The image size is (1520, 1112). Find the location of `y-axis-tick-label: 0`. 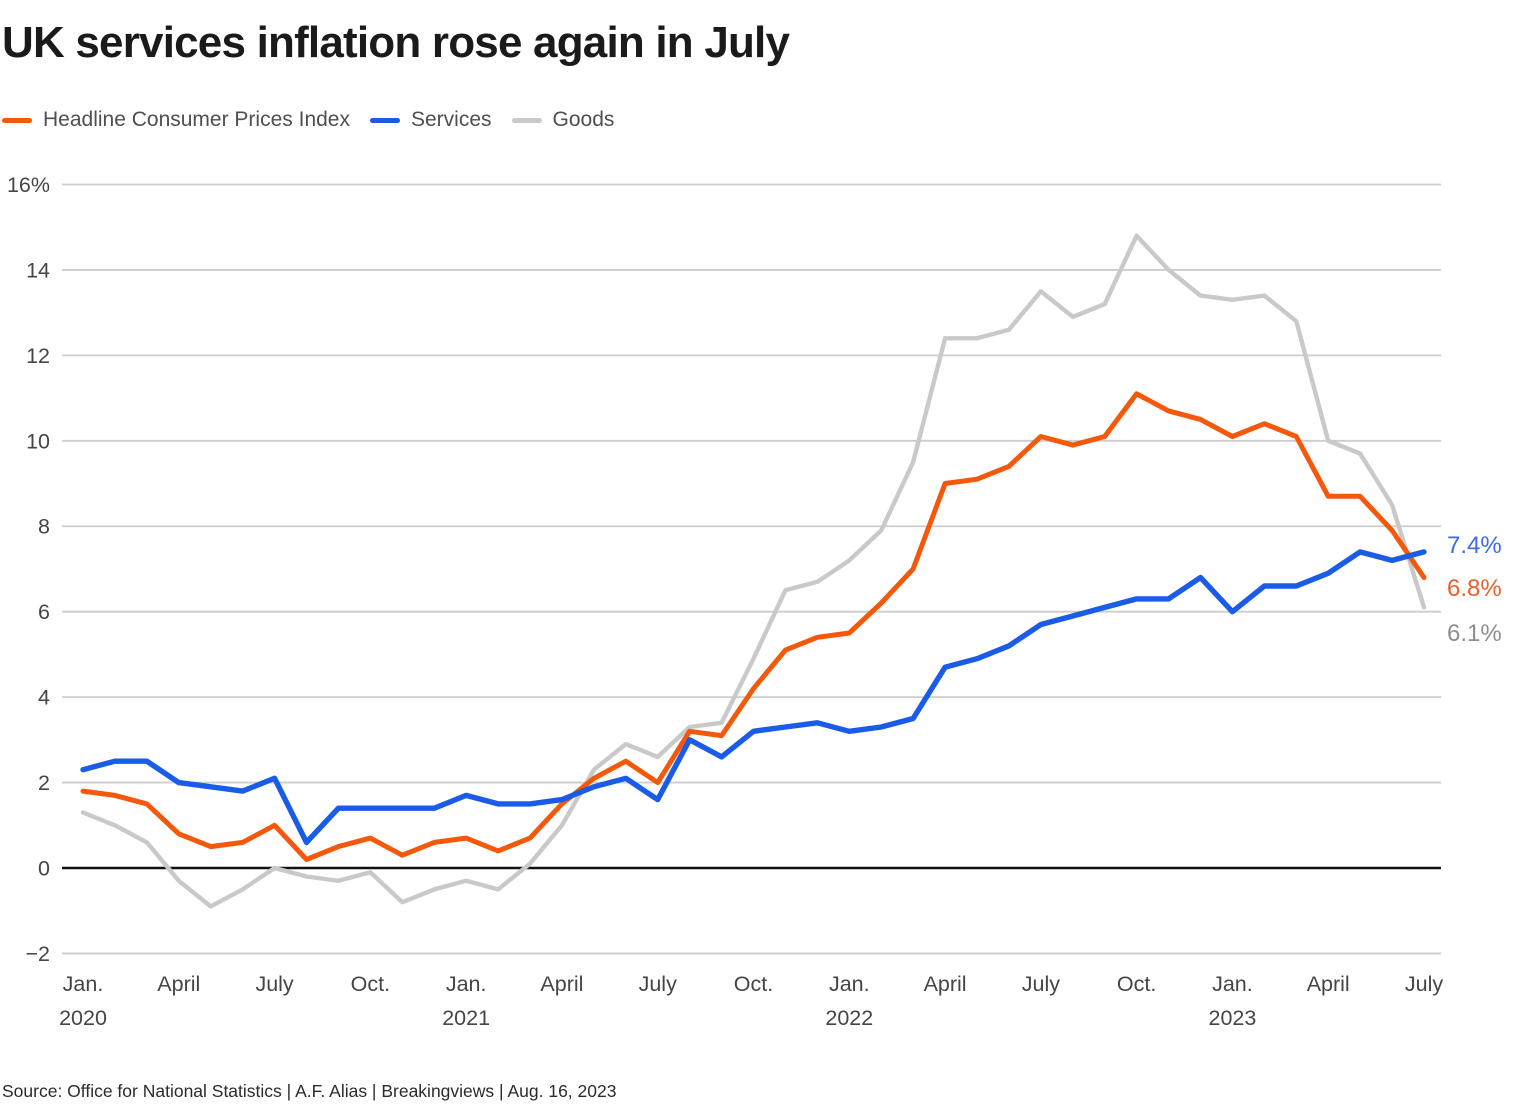

y-axis-tick-label: 0 is located at coordinates (44, 869).